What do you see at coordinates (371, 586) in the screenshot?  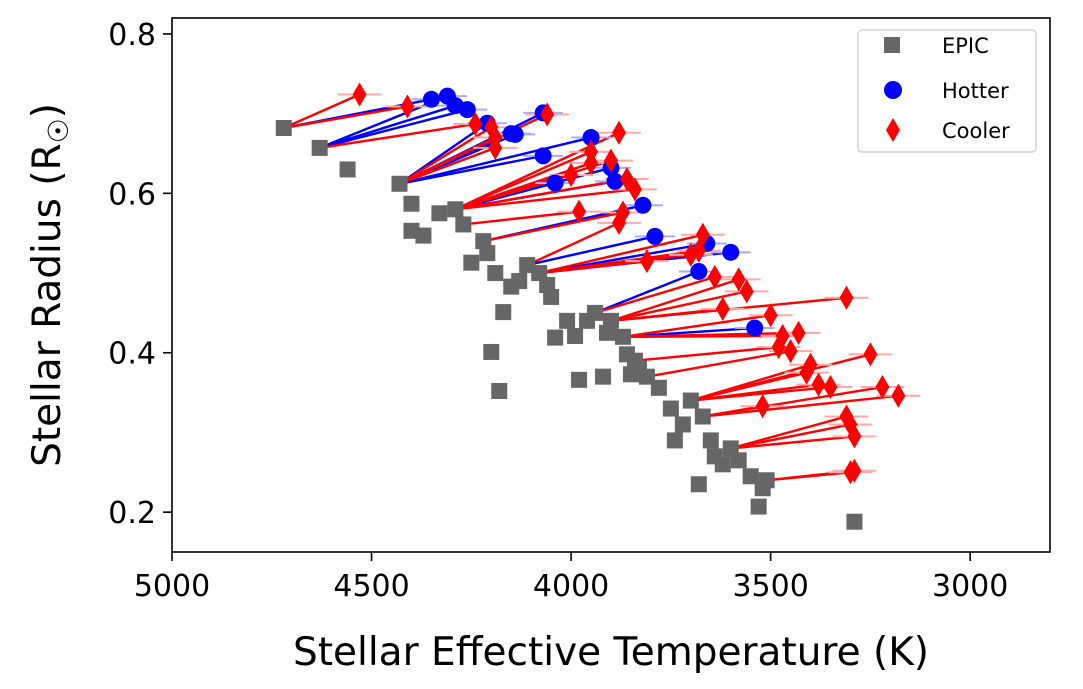 I see `x-tick-label: 4500` at bounding box center [371, 586].